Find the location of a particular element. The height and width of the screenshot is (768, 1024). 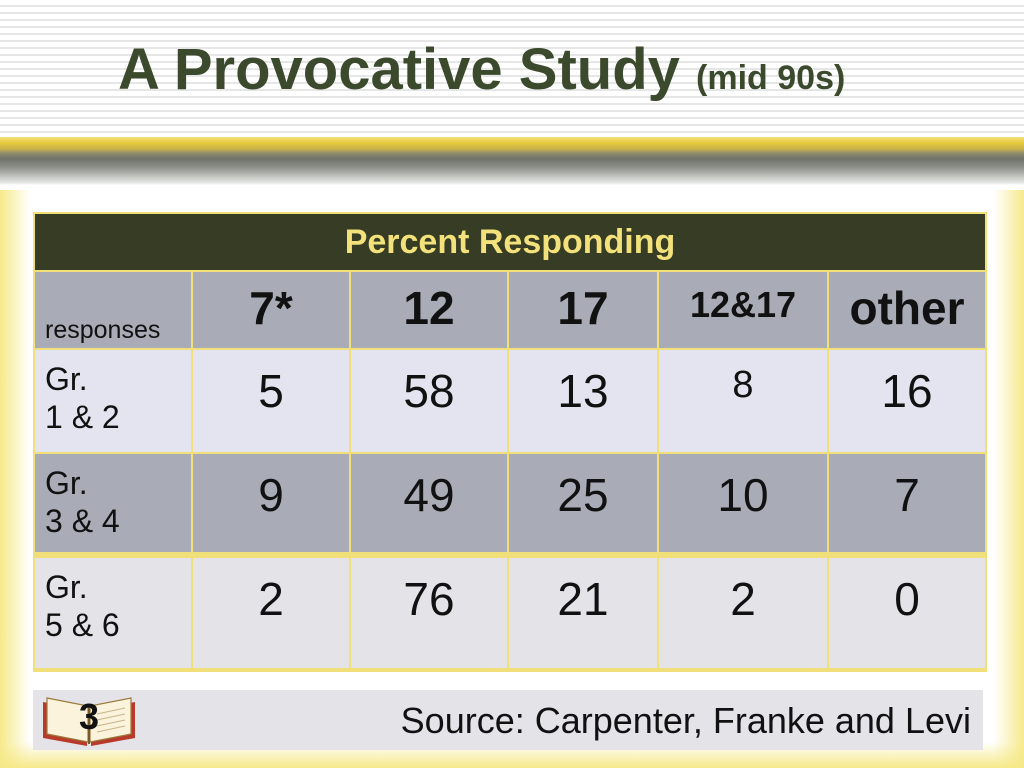

row-label-line2: 1 & 2 is located at coordinates (82, 417).